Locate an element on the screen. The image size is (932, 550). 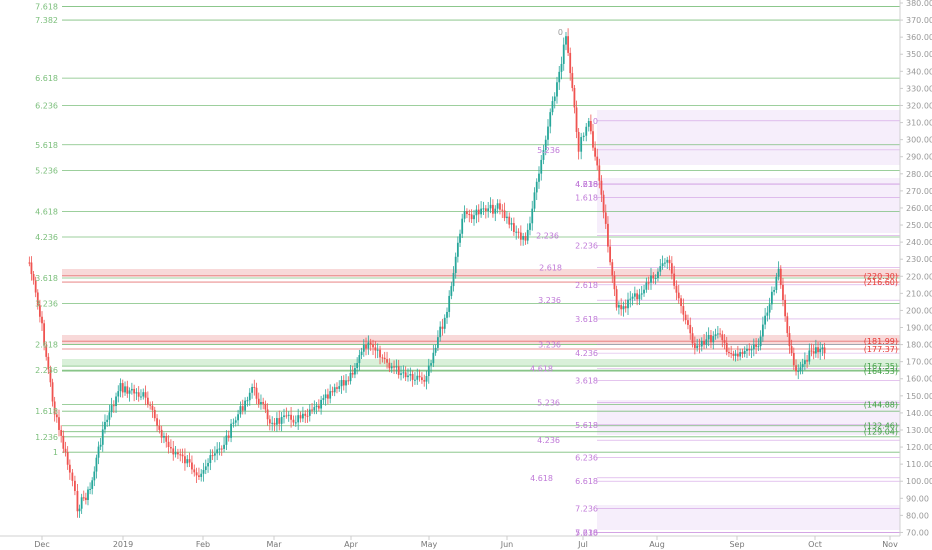
y-tick-label: 140.00 is located at coordinates (919, 413).